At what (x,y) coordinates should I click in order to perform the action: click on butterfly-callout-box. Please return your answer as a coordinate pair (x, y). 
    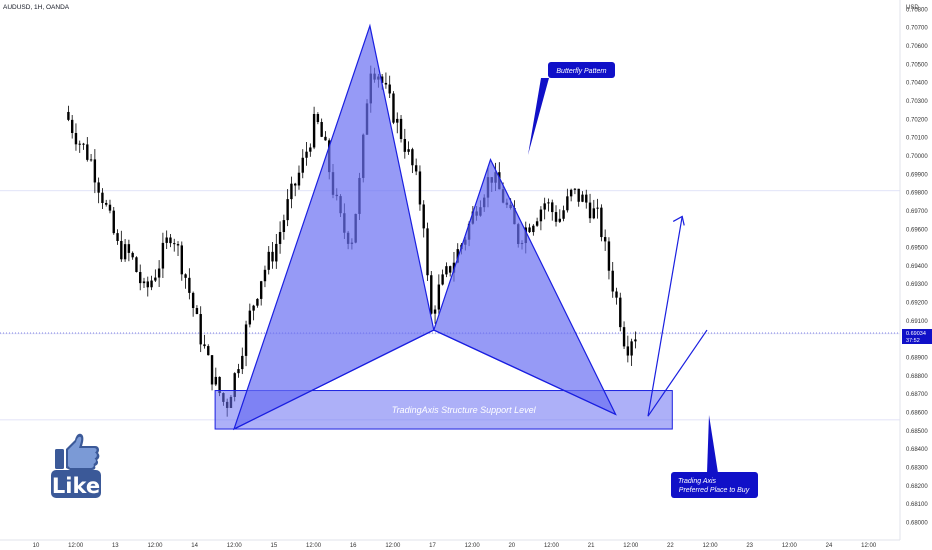
    Looking at the image, I should click on (581, 70).